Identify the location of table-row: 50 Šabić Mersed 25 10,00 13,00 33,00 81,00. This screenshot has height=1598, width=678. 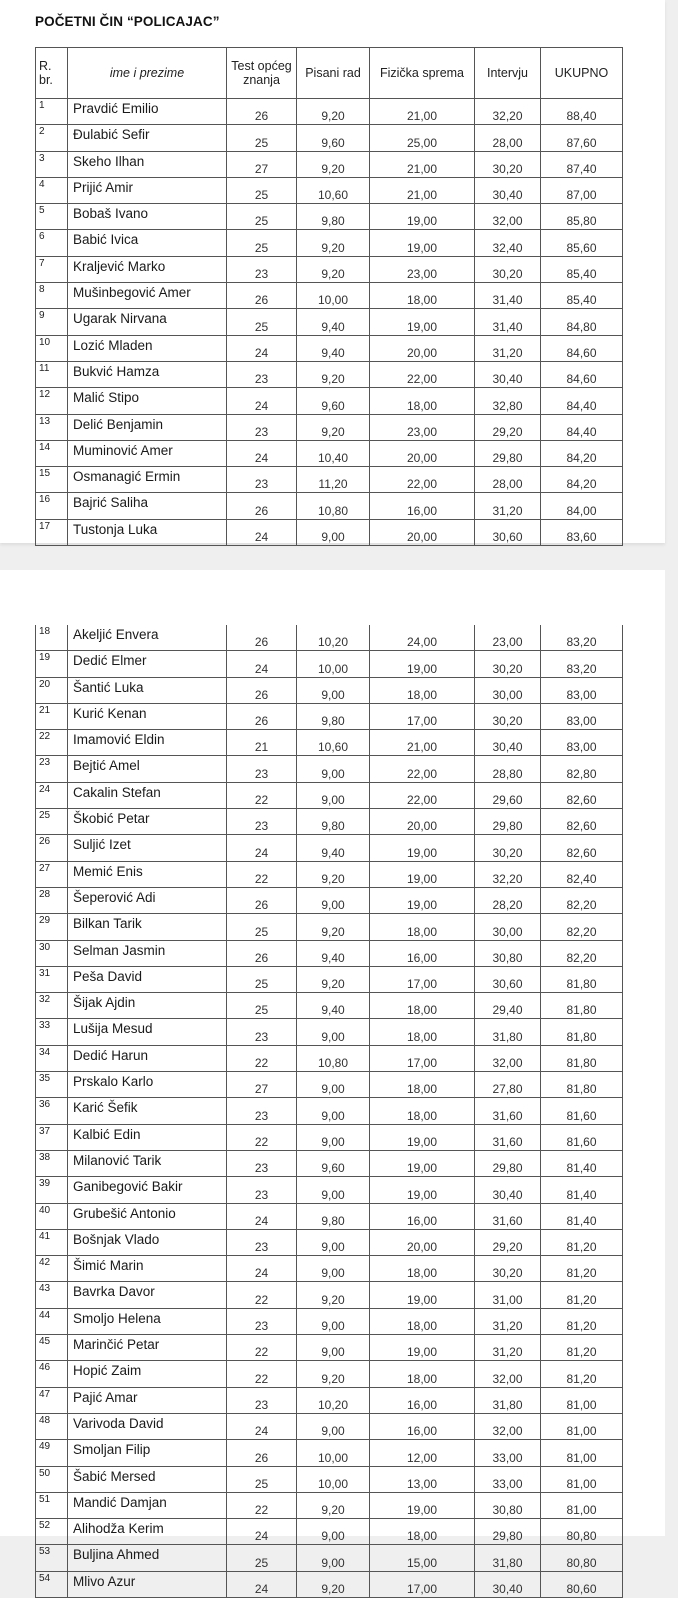
(329, 1479).